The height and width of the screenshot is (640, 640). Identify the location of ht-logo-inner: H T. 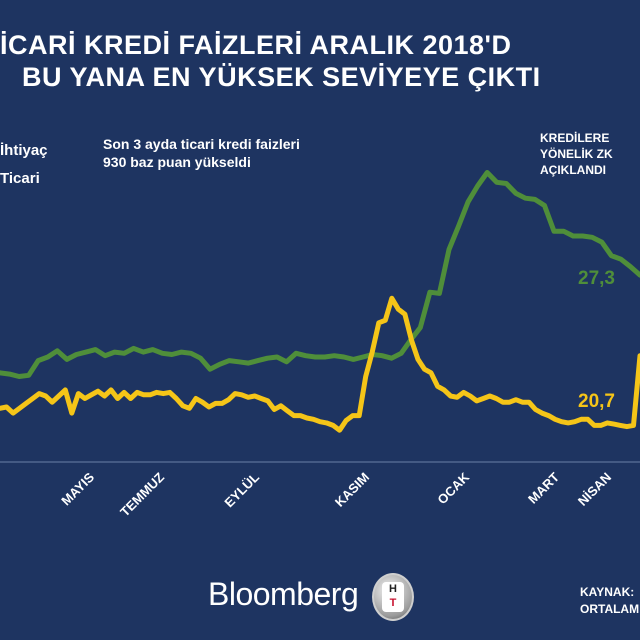
(393, 597).